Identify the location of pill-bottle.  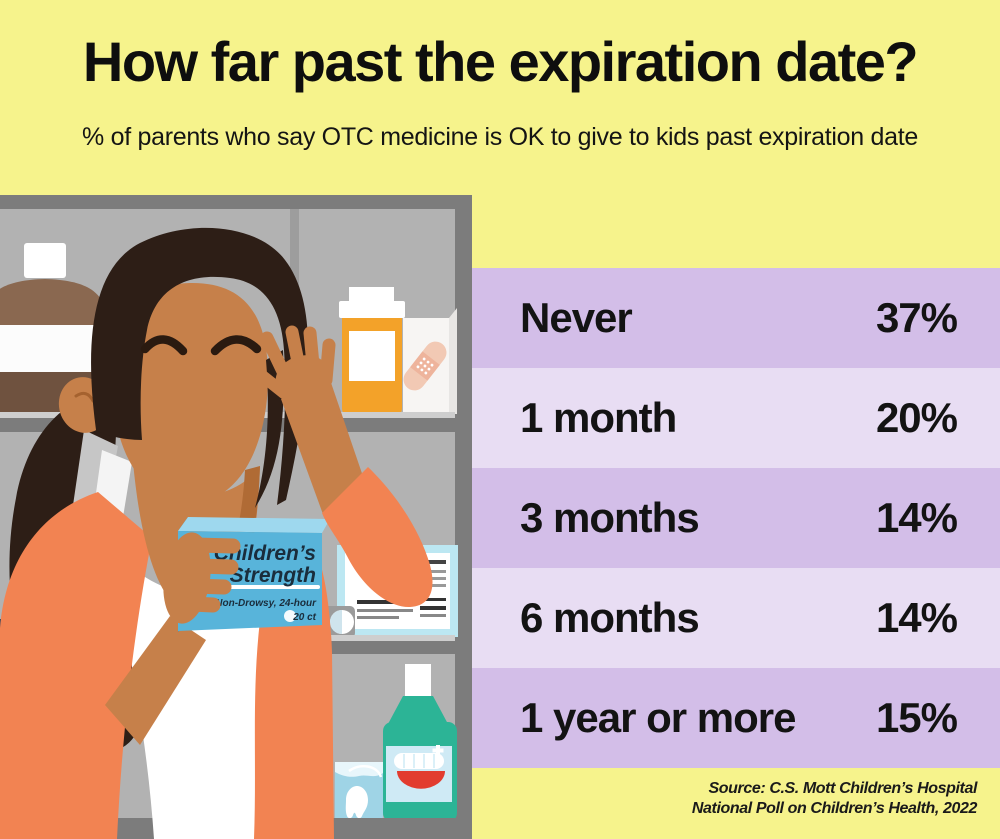
(372, 351).